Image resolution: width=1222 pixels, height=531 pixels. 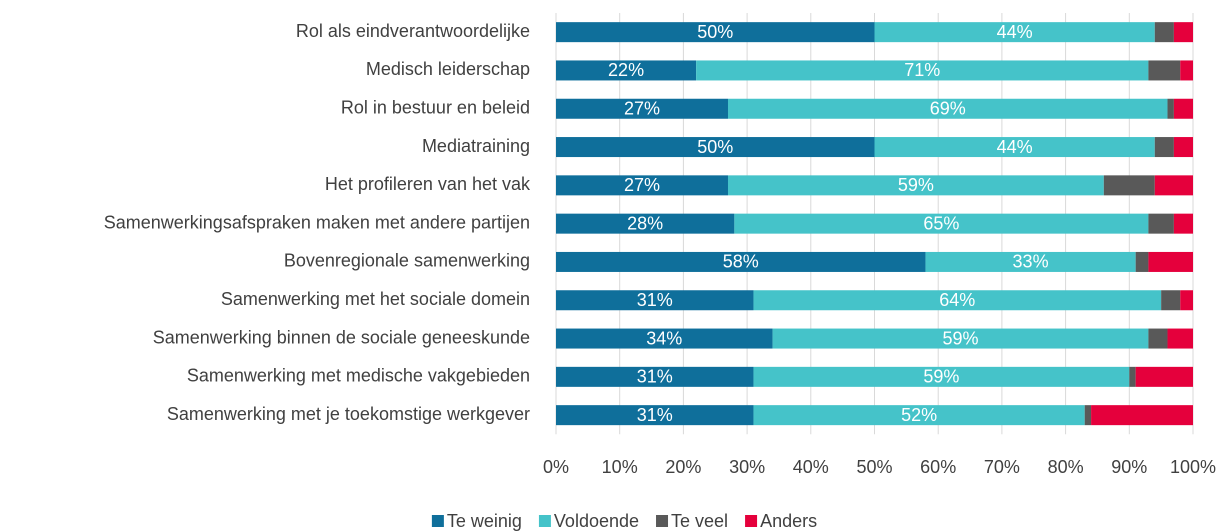 What do you see at coordinates (476, 146) in the screenshot?
I see `category-label: Mediatraining` at bounding box center [476, 146].